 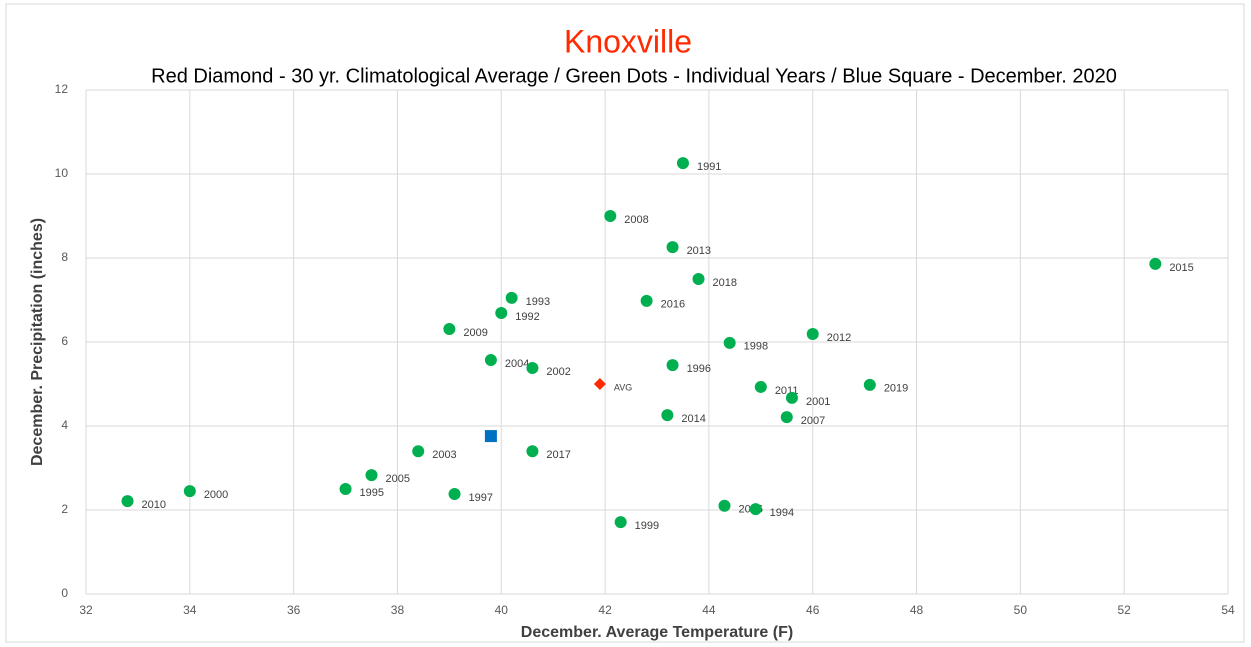 I want to click on x-tick-label: 48, so click(x=917, y=610).